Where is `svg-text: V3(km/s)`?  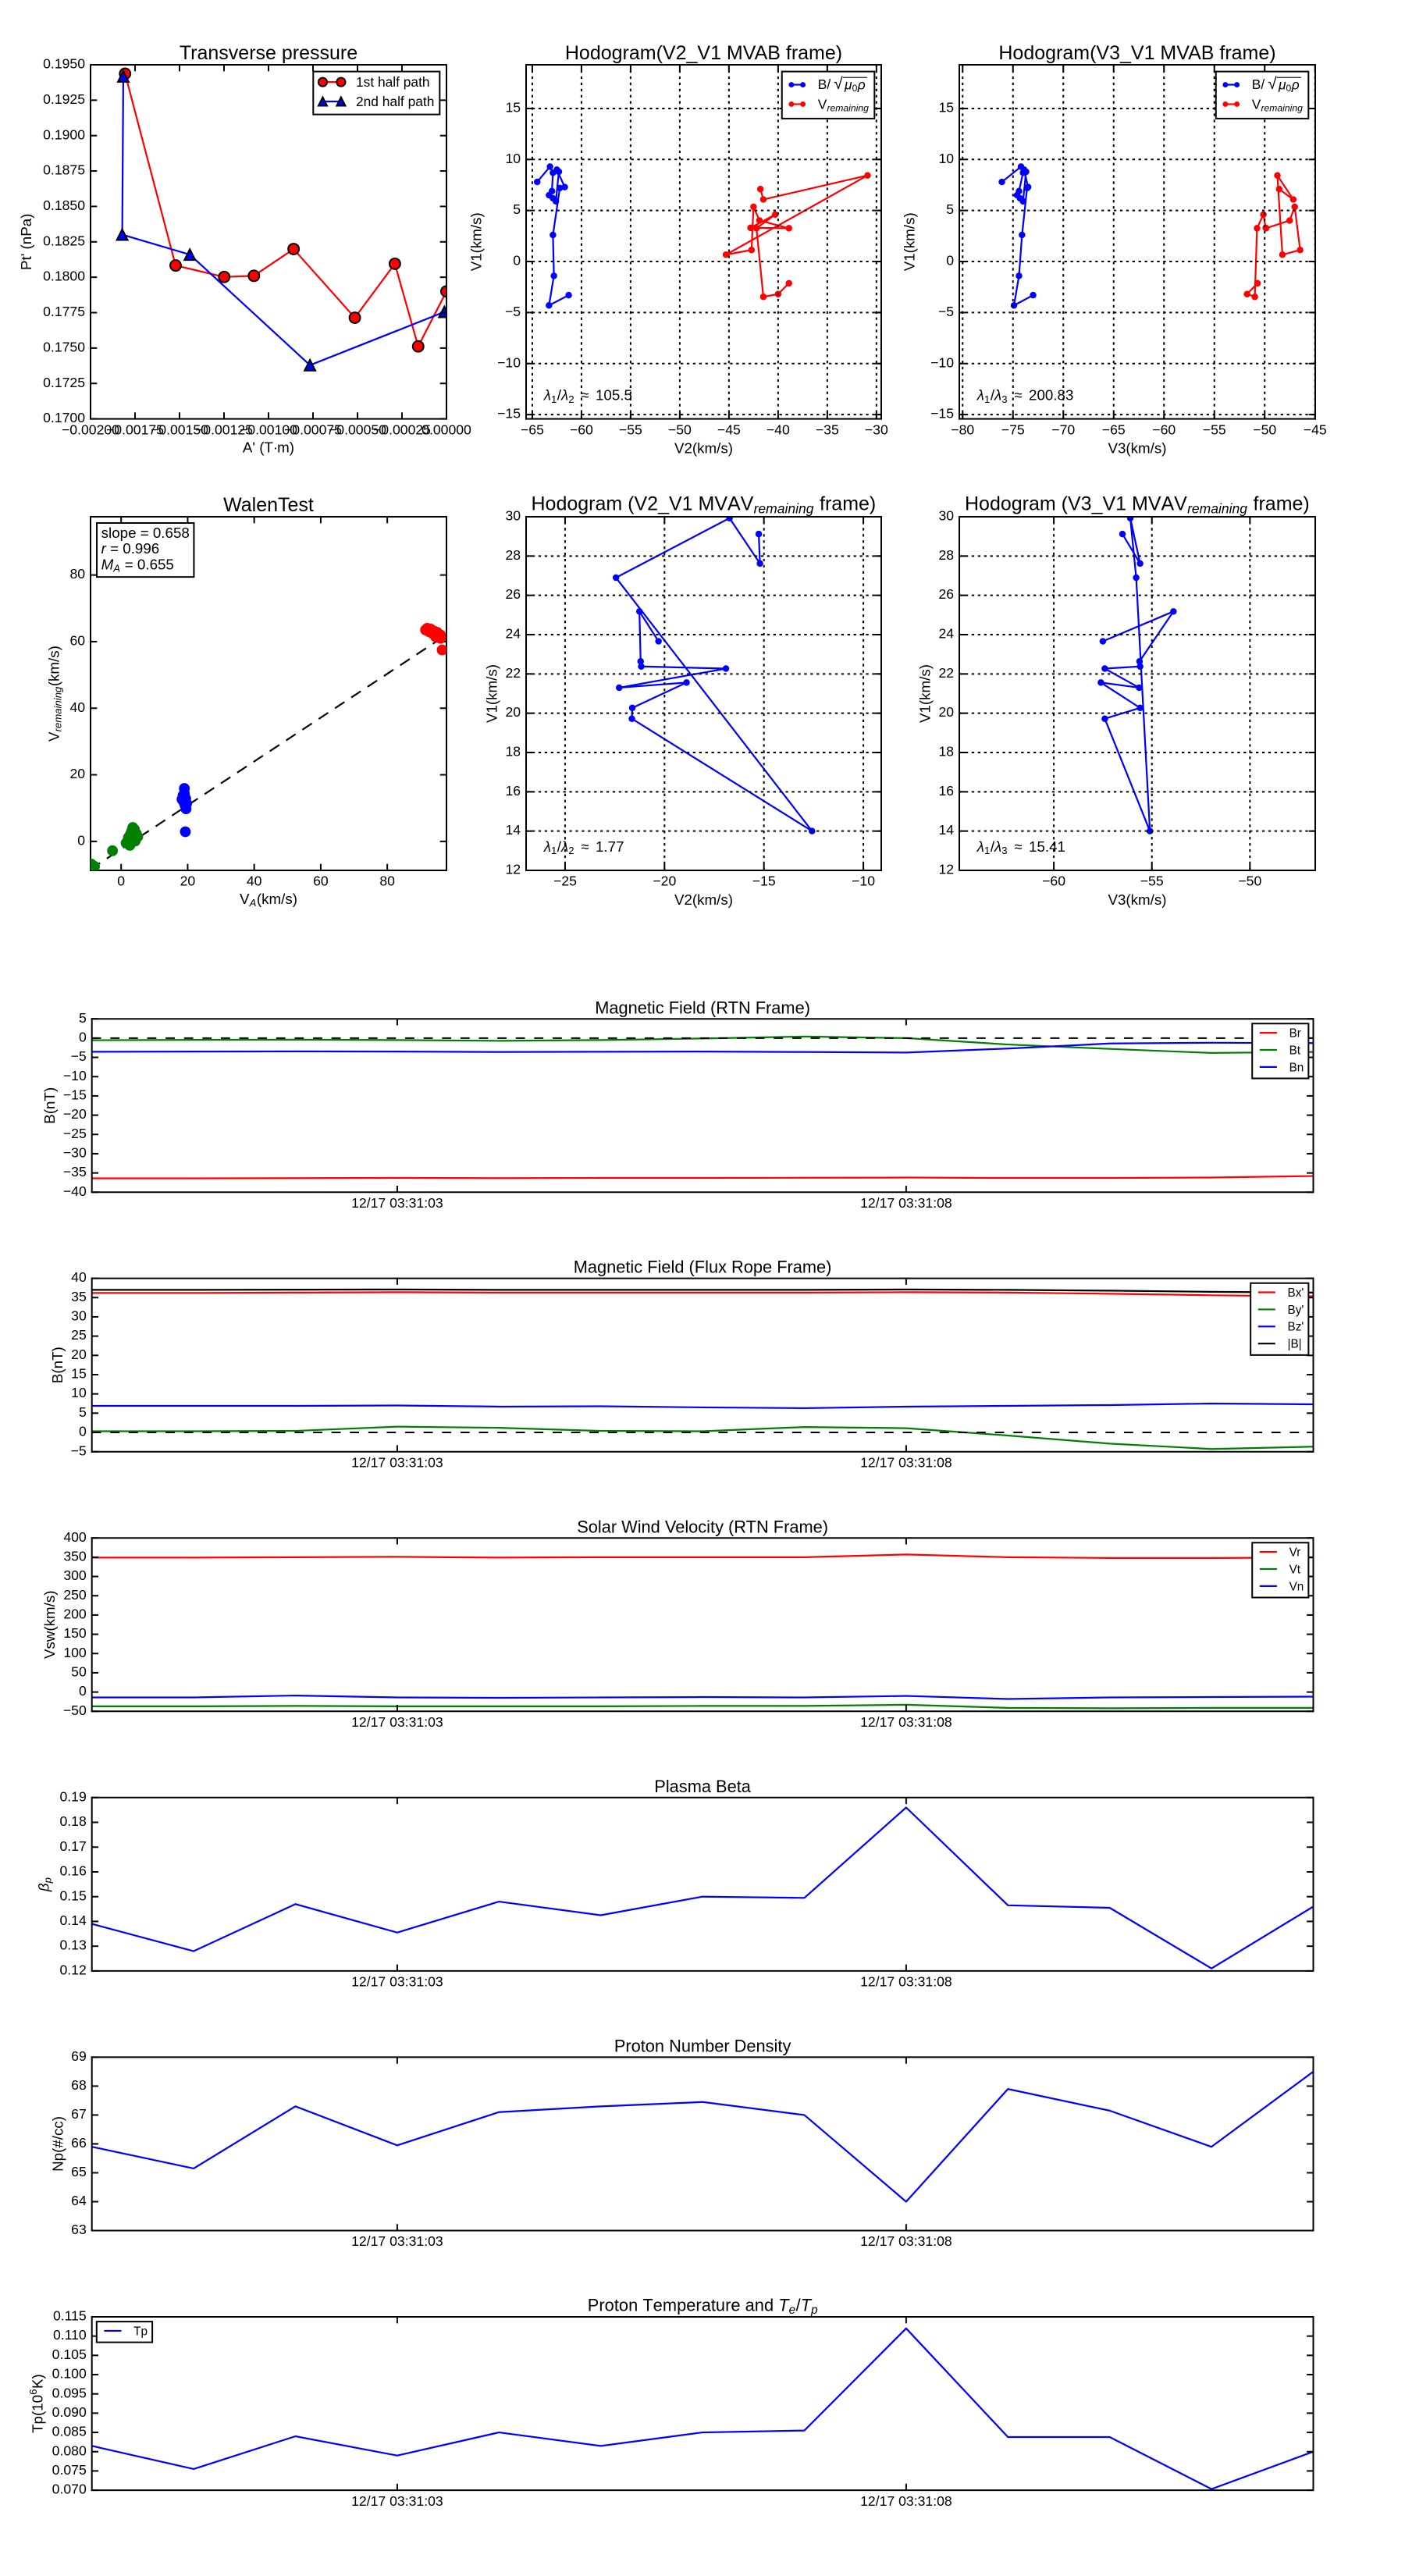
svg-text: V3(km/s) is located at coordinates (1138, 449).